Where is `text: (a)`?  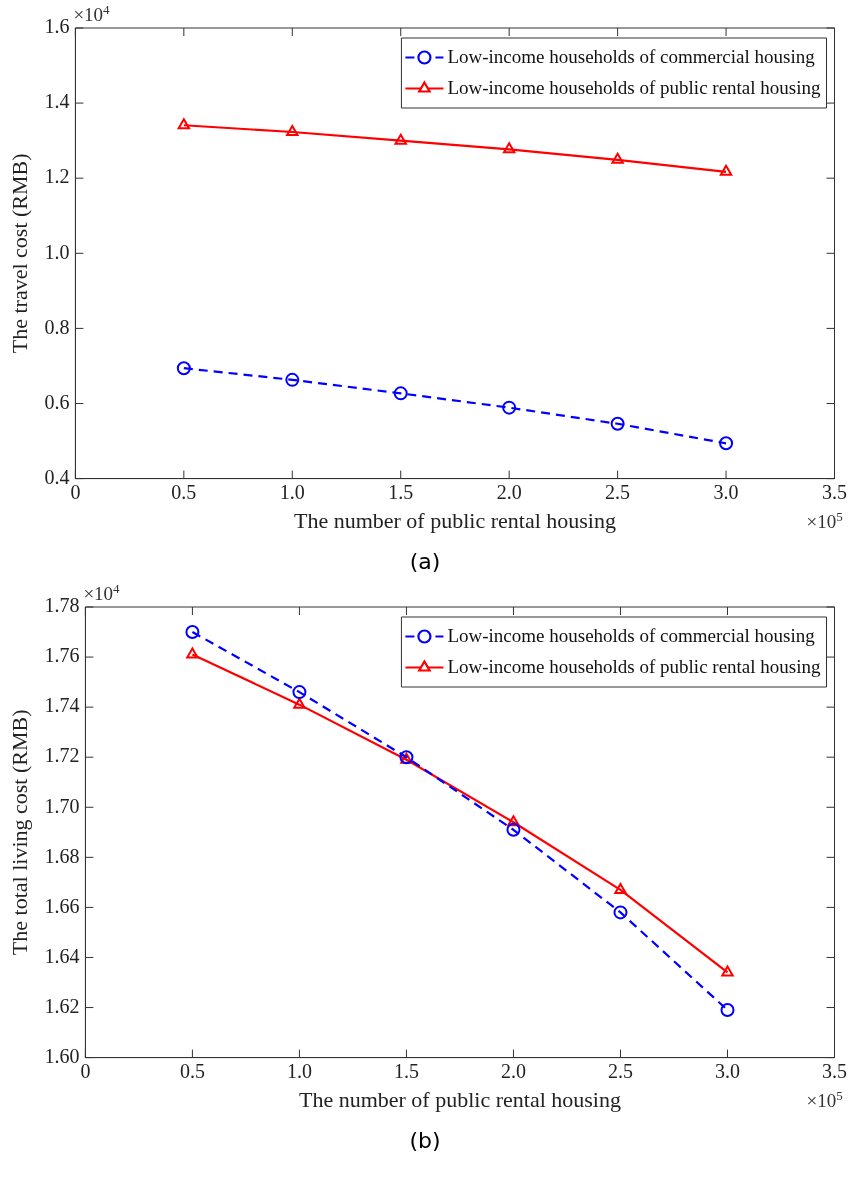
text: (a) is located at coordinates (425, 562).